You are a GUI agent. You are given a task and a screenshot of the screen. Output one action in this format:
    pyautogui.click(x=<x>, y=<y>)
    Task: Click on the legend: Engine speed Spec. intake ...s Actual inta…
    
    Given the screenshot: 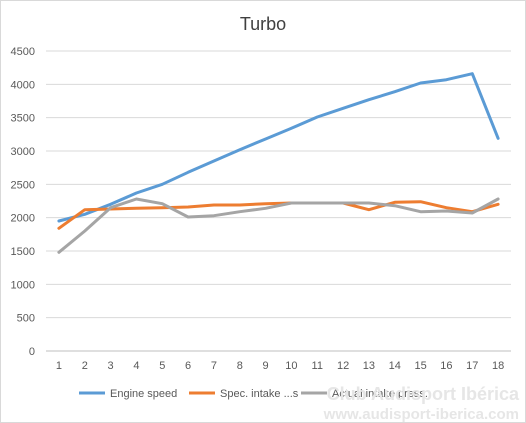 What is the action you would take?
    pyautogui.click(x=253, y=394)
    